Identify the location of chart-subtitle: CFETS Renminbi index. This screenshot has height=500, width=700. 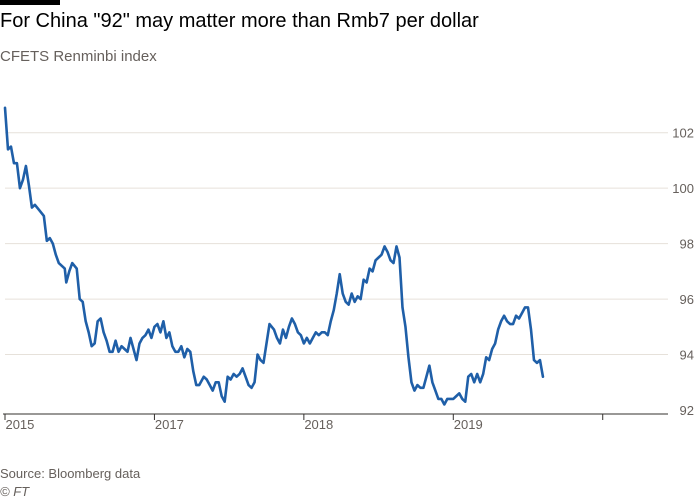
(78, 56).